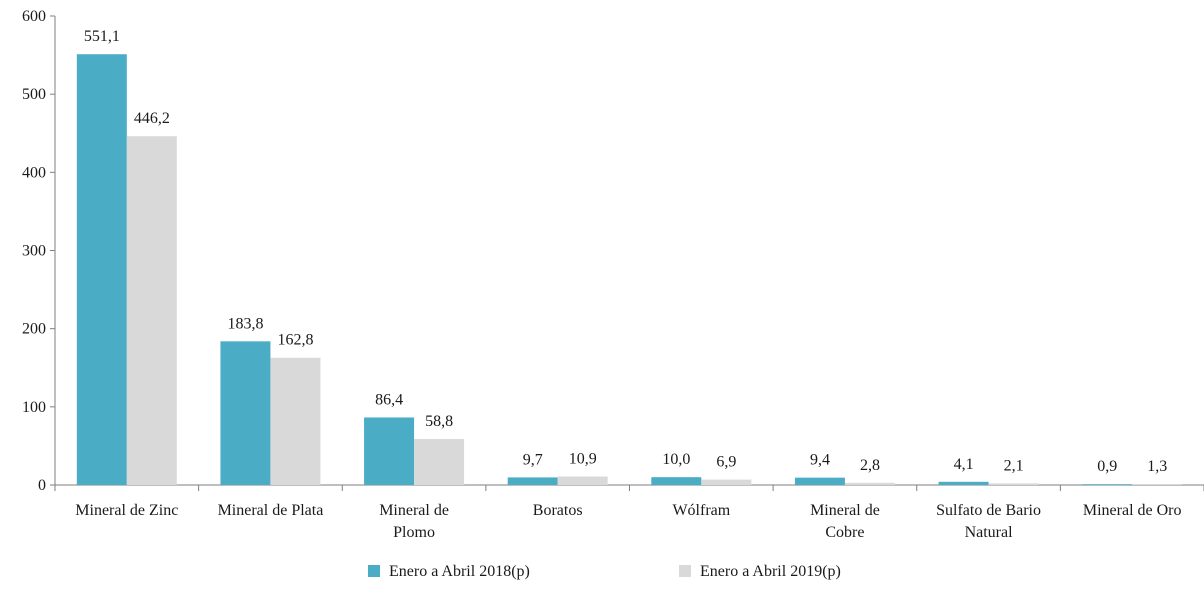 The width and height of the screenshot is (1204, 590). Describe the element at coordinates (870, 465) in the screenshot. I see `data-label: 2,8` at that location.